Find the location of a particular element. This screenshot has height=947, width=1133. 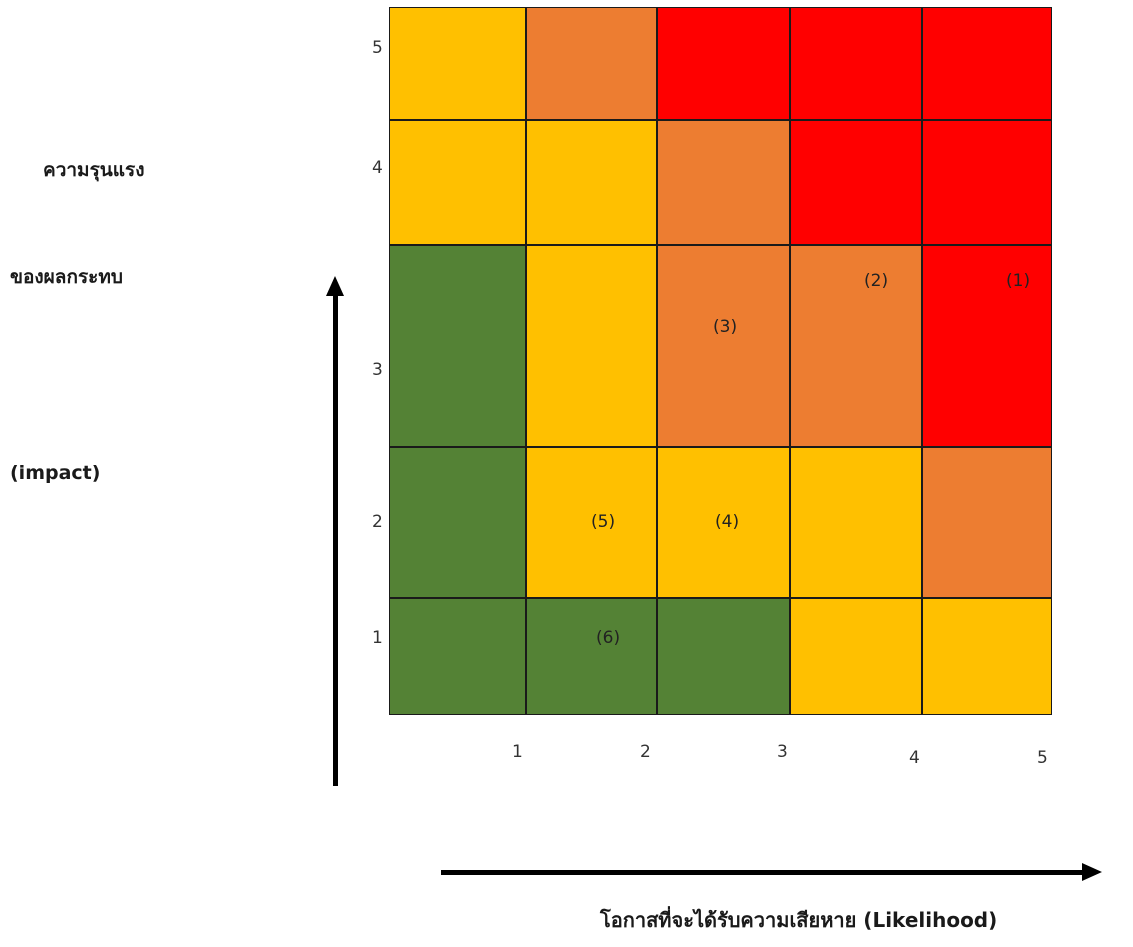

impact-axis-title-line3: (impact) is located at coordinates (55, 473).